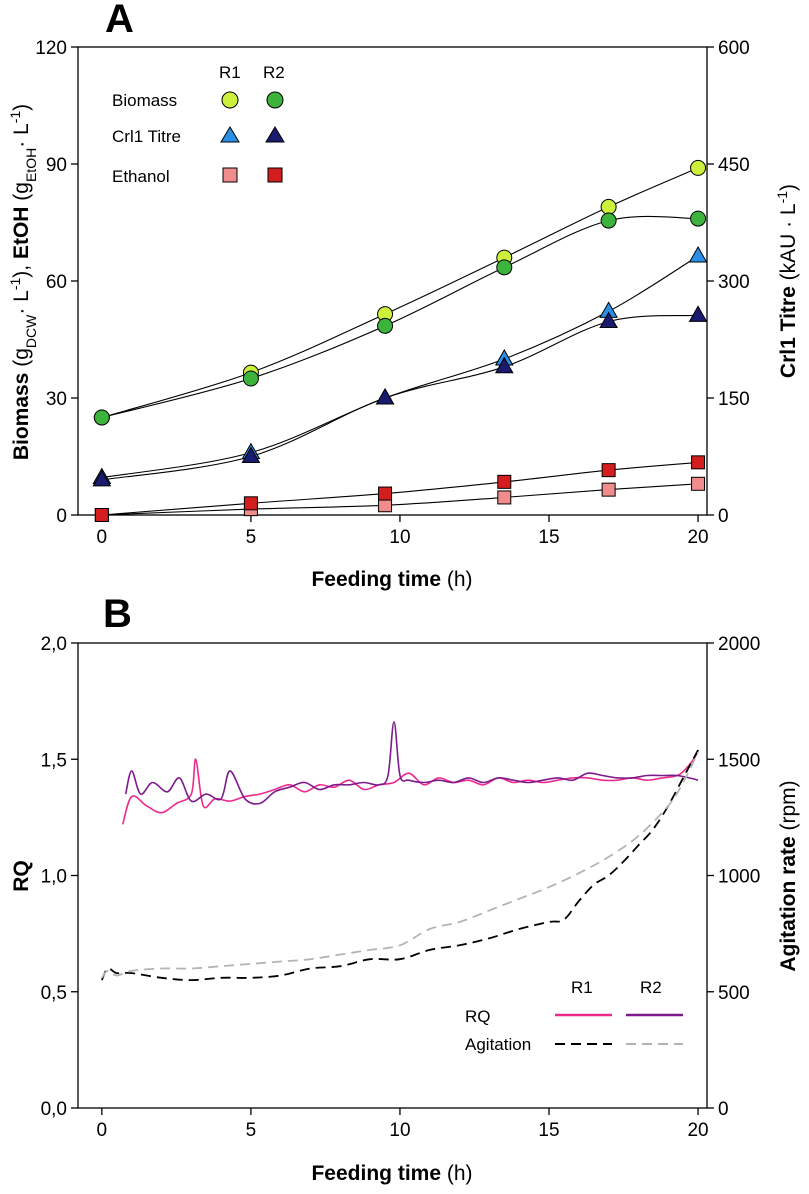 This screenshot has width=809, height=1194. I want to click on a-y2-tick-label-0: 0, so click(723, 516).